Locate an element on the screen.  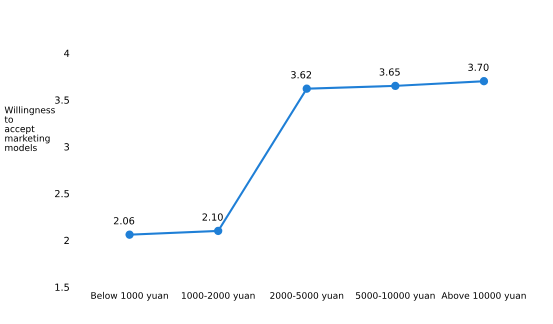
x-tick-label: 1000-2000 yuan is located at coordinates (218, 296).